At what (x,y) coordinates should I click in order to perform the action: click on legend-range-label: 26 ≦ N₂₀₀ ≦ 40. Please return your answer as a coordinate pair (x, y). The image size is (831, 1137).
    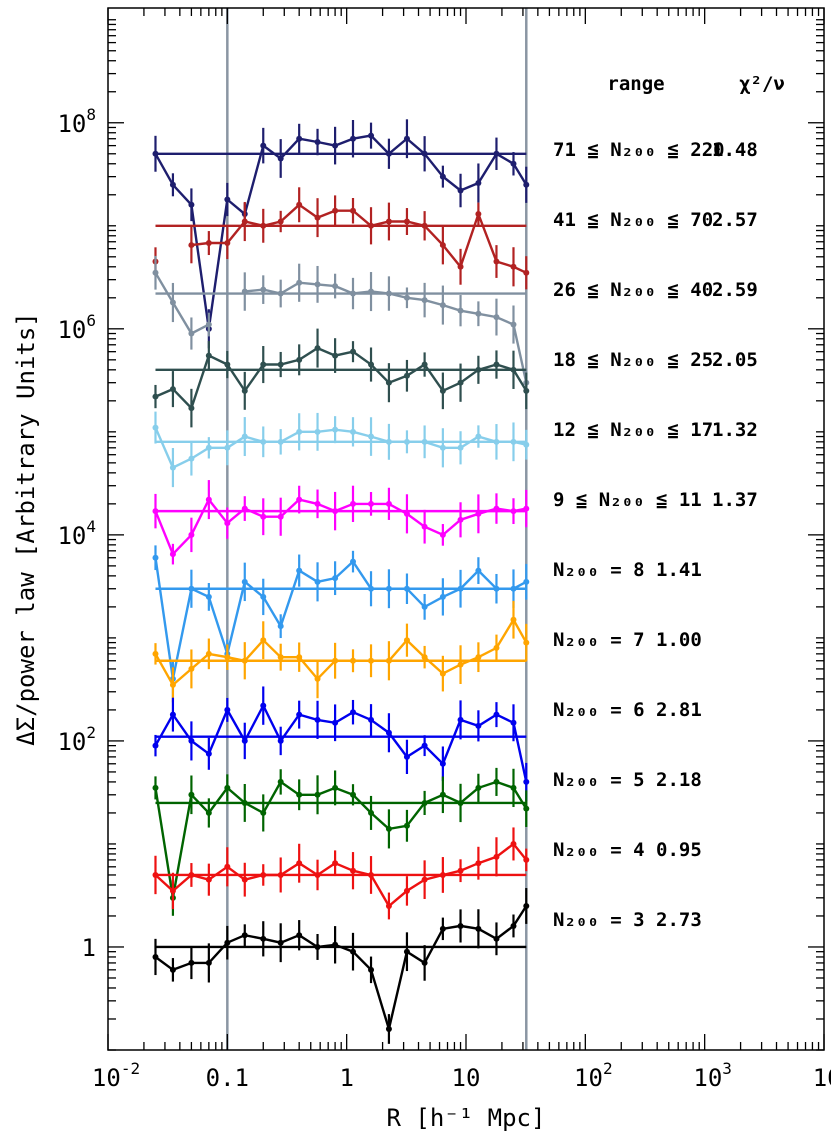
    Looking at the image, I should click on (633, 290).